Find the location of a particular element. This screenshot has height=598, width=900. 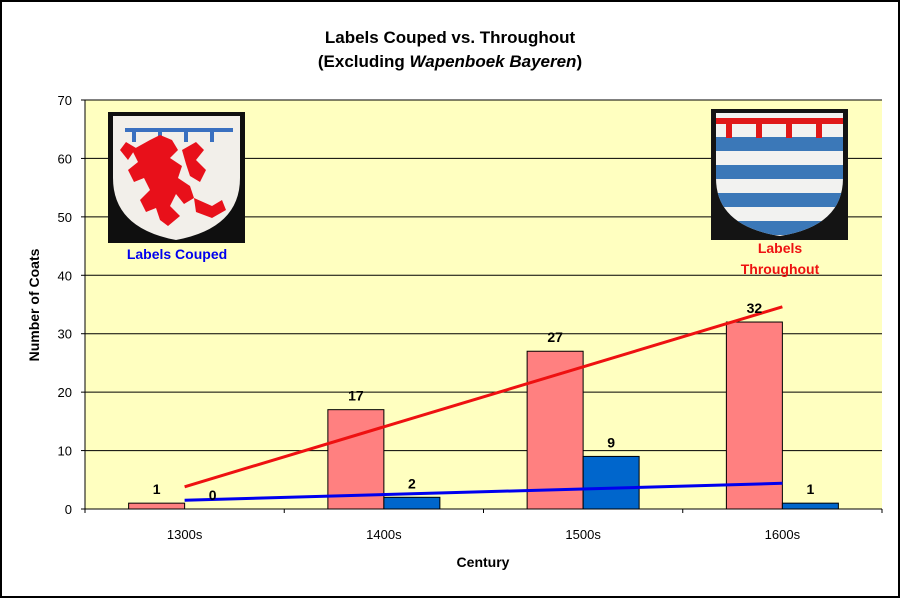

labels-throughout-caption-line2: Throughout is located at coordinates (780, 269).